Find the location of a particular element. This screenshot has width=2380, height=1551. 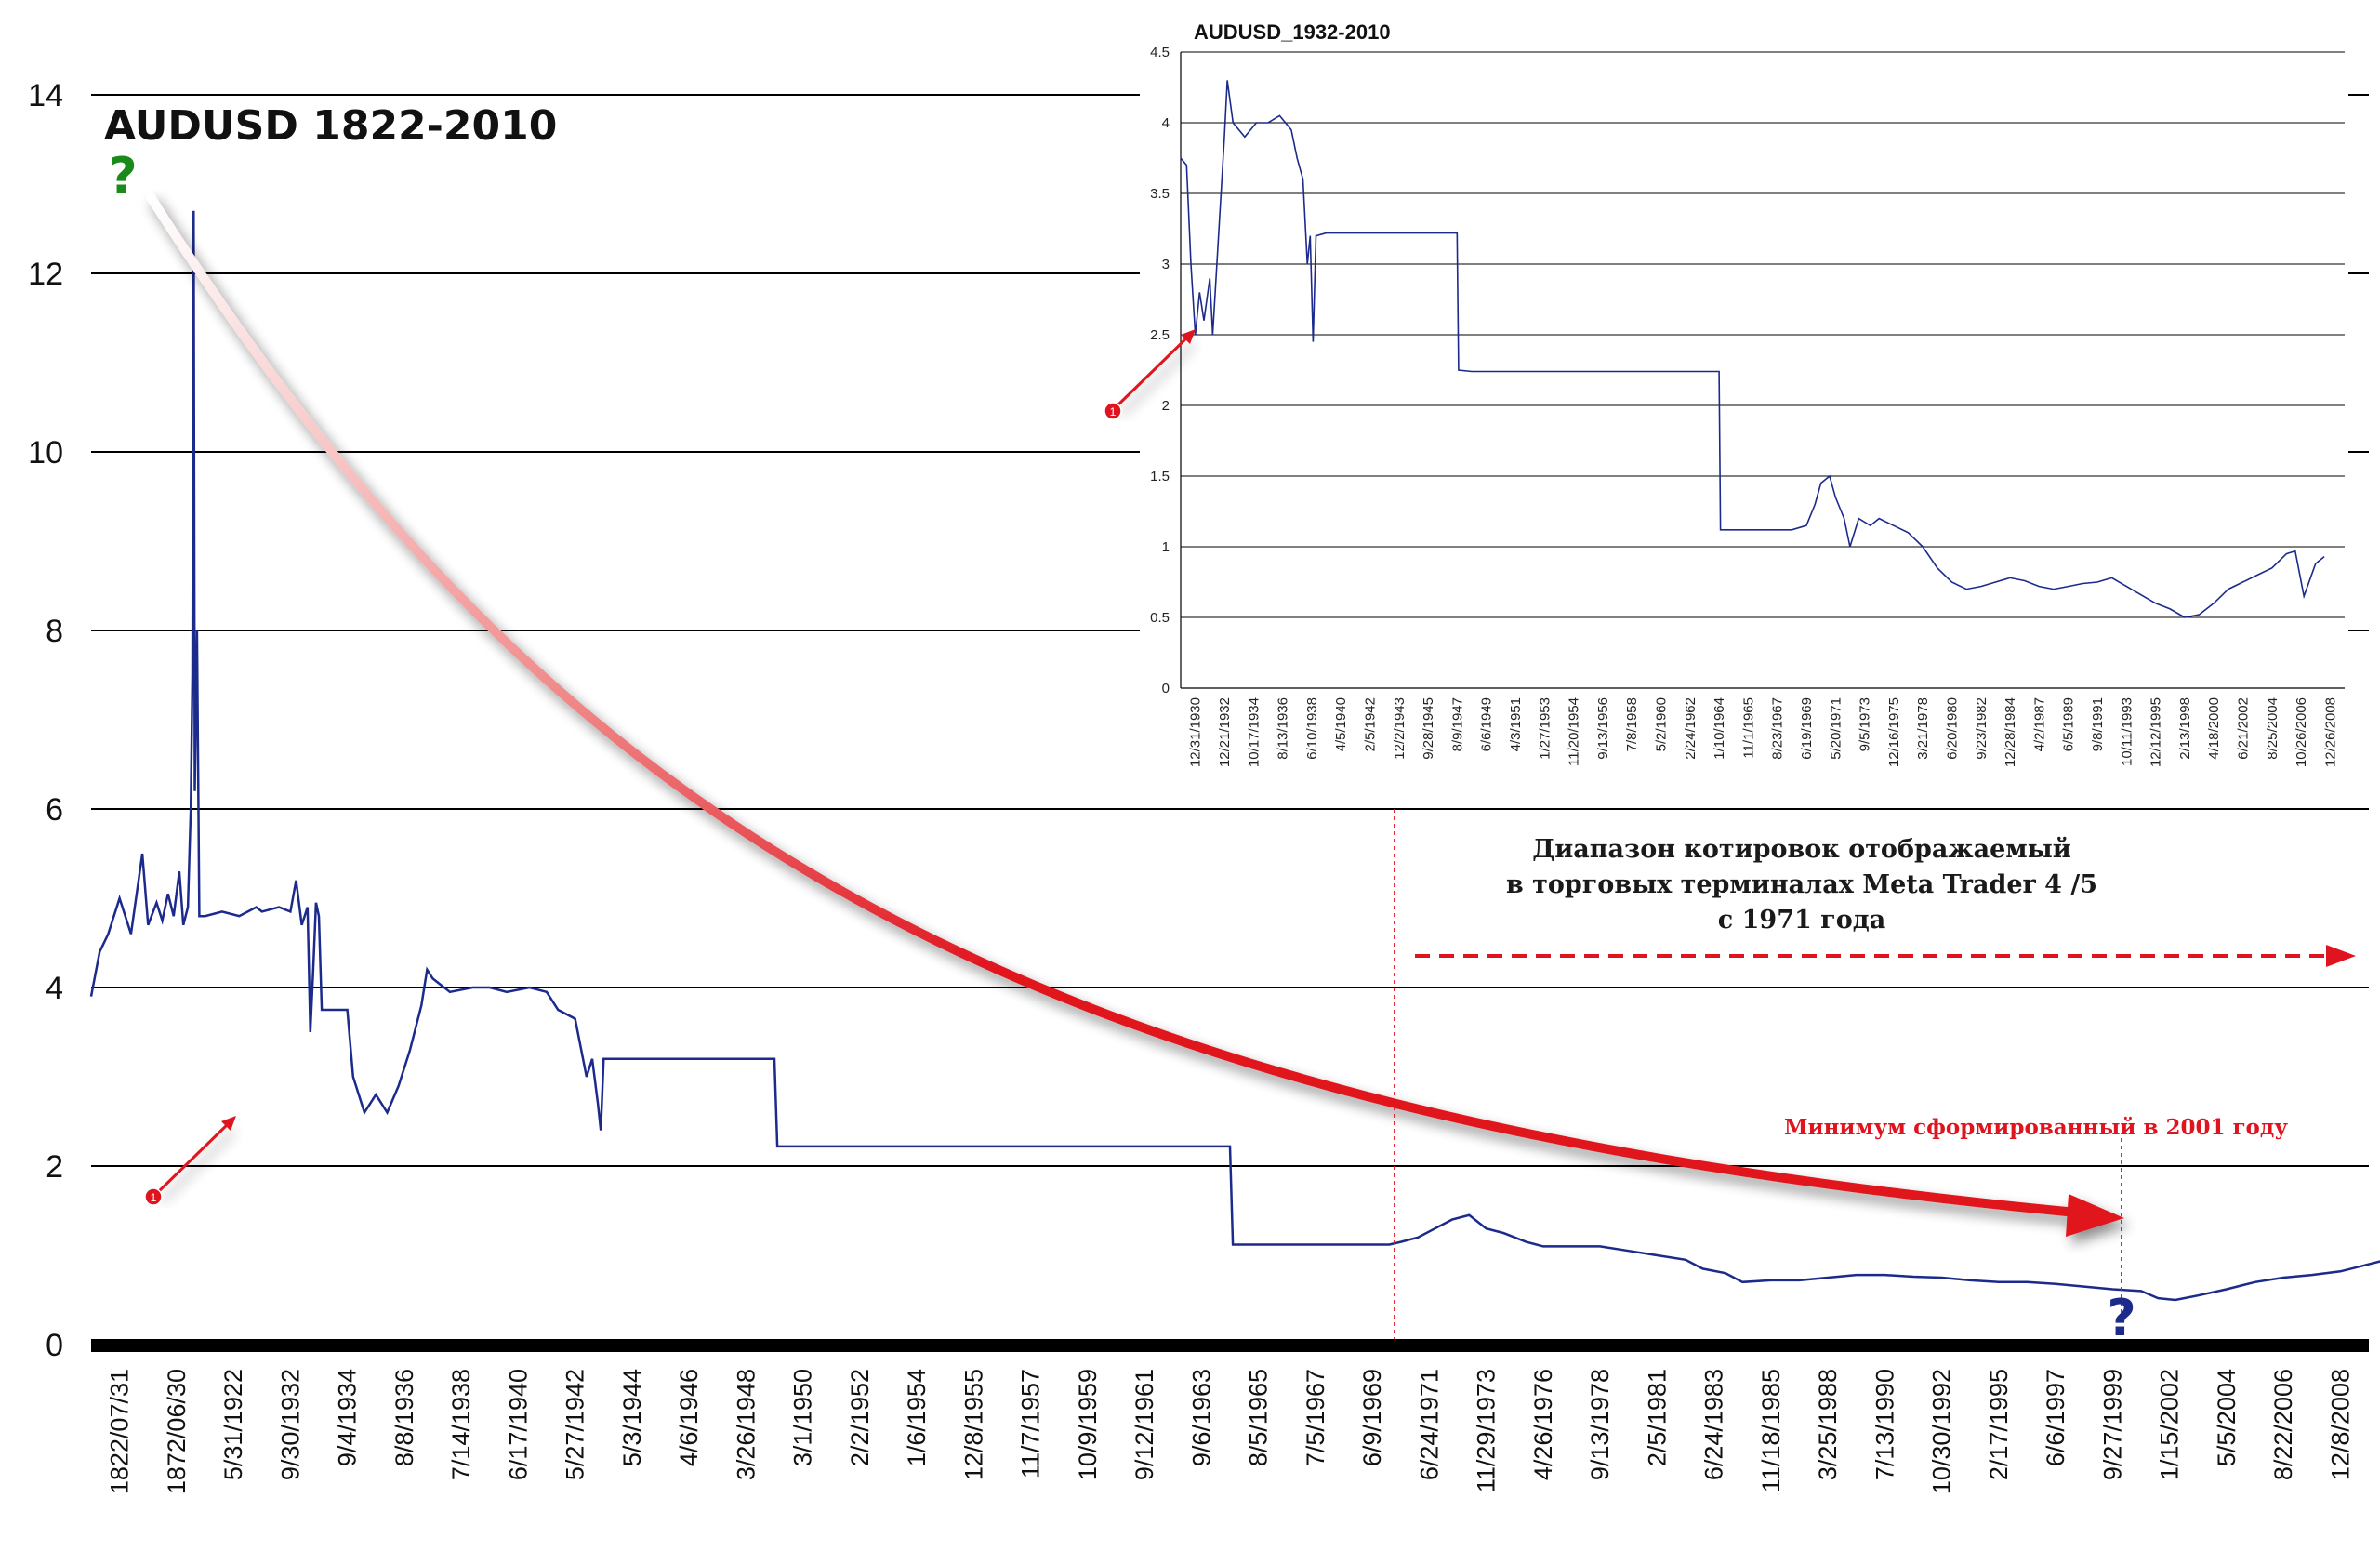

inset-x-tick-label: 3/21/1978 is located at coordinates (1923, 728).